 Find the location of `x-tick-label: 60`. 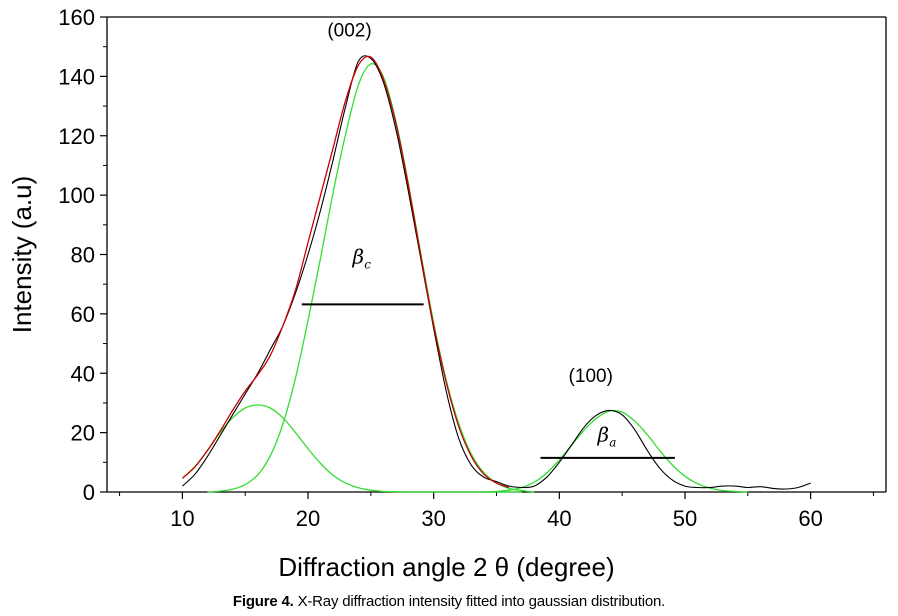

x-tick-label: 60 is located at coordinates (810, 518).